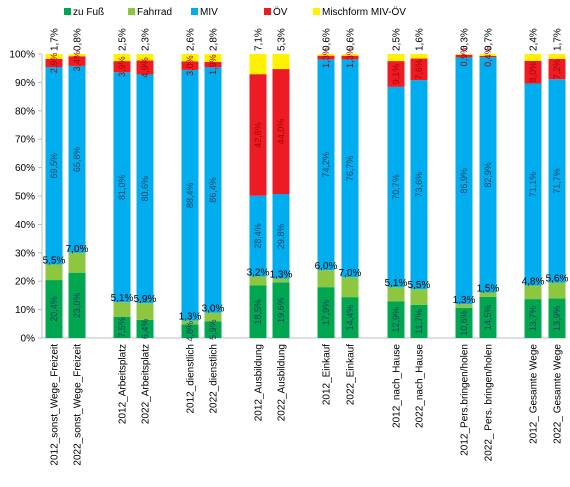  Describe the element at coordinates (209, 12) in the screenshot. I see `legend-label: MIV` at that location.